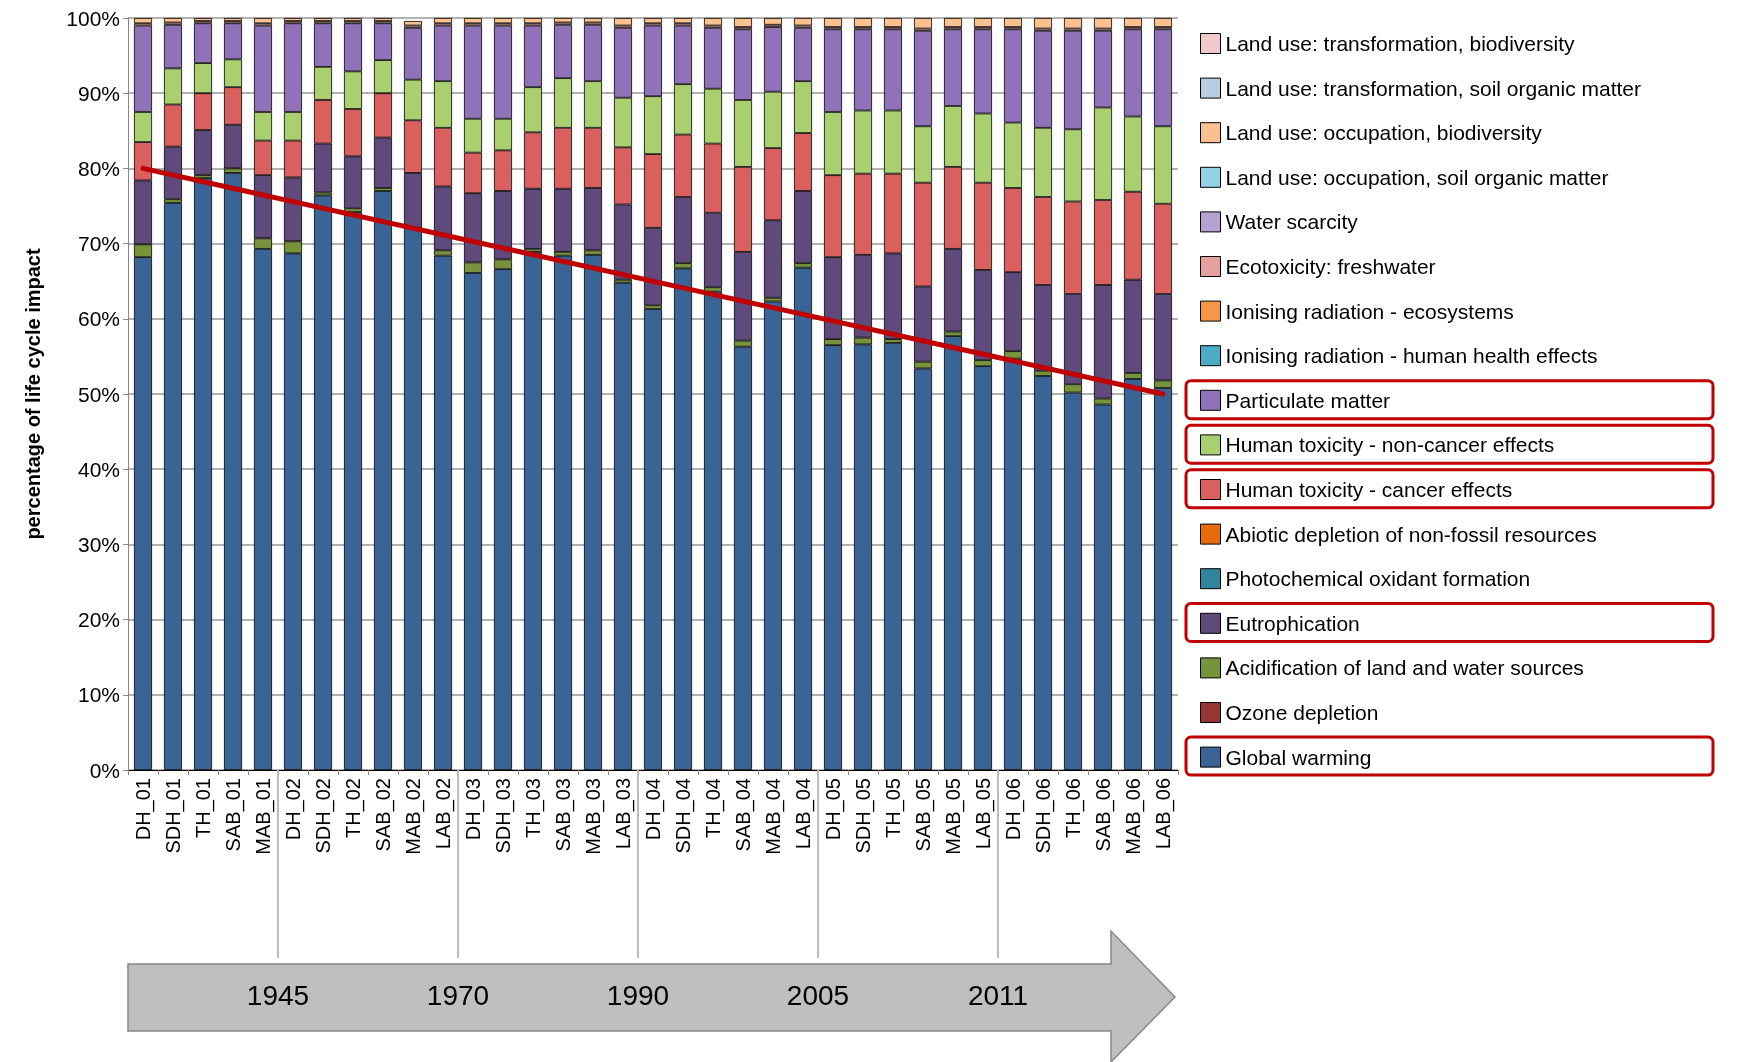 The height and width of the screenshot is (1062, 1742). I want to click on legend-label: Land use: transformation, biodiversity, so click(1400, 43).